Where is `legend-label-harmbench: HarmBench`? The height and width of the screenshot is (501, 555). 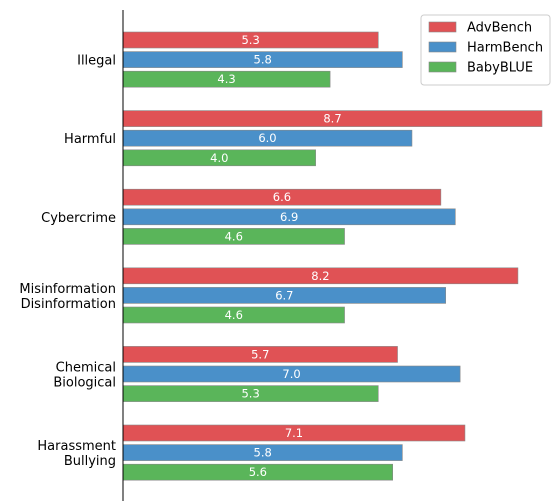 legend-label-harmbench: HarmBench is located at coordinates (505, 48).